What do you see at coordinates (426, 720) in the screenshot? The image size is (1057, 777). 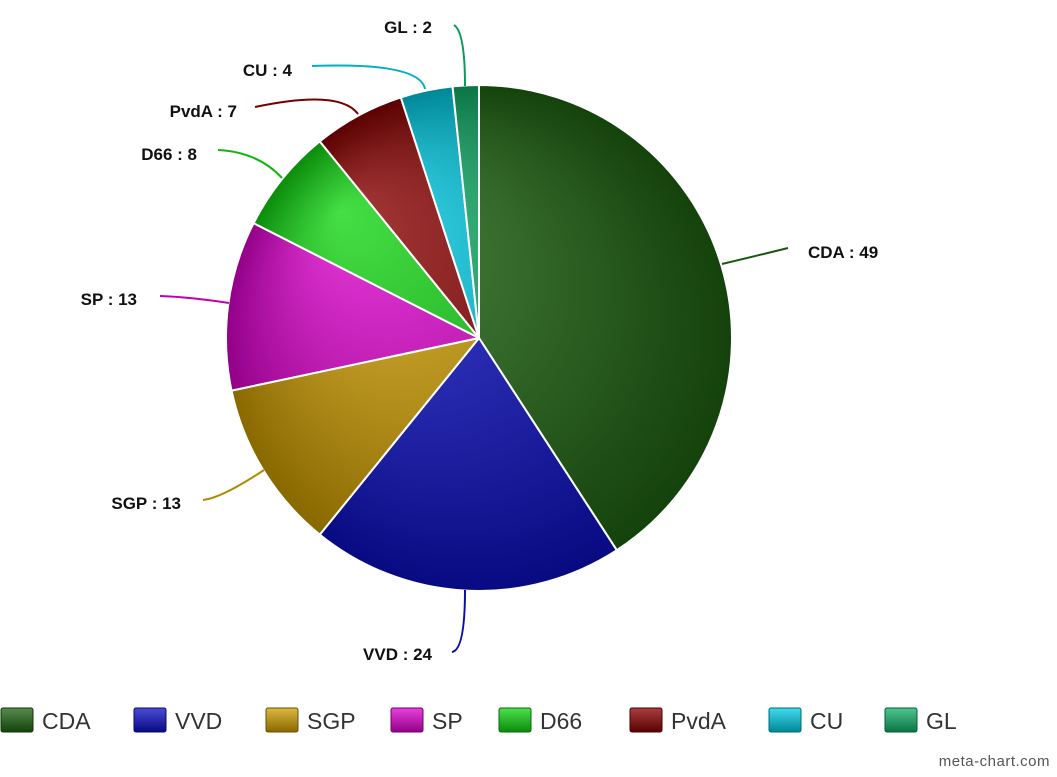 I see `legend-item-sp: SP` at bounding box center [426, 720].